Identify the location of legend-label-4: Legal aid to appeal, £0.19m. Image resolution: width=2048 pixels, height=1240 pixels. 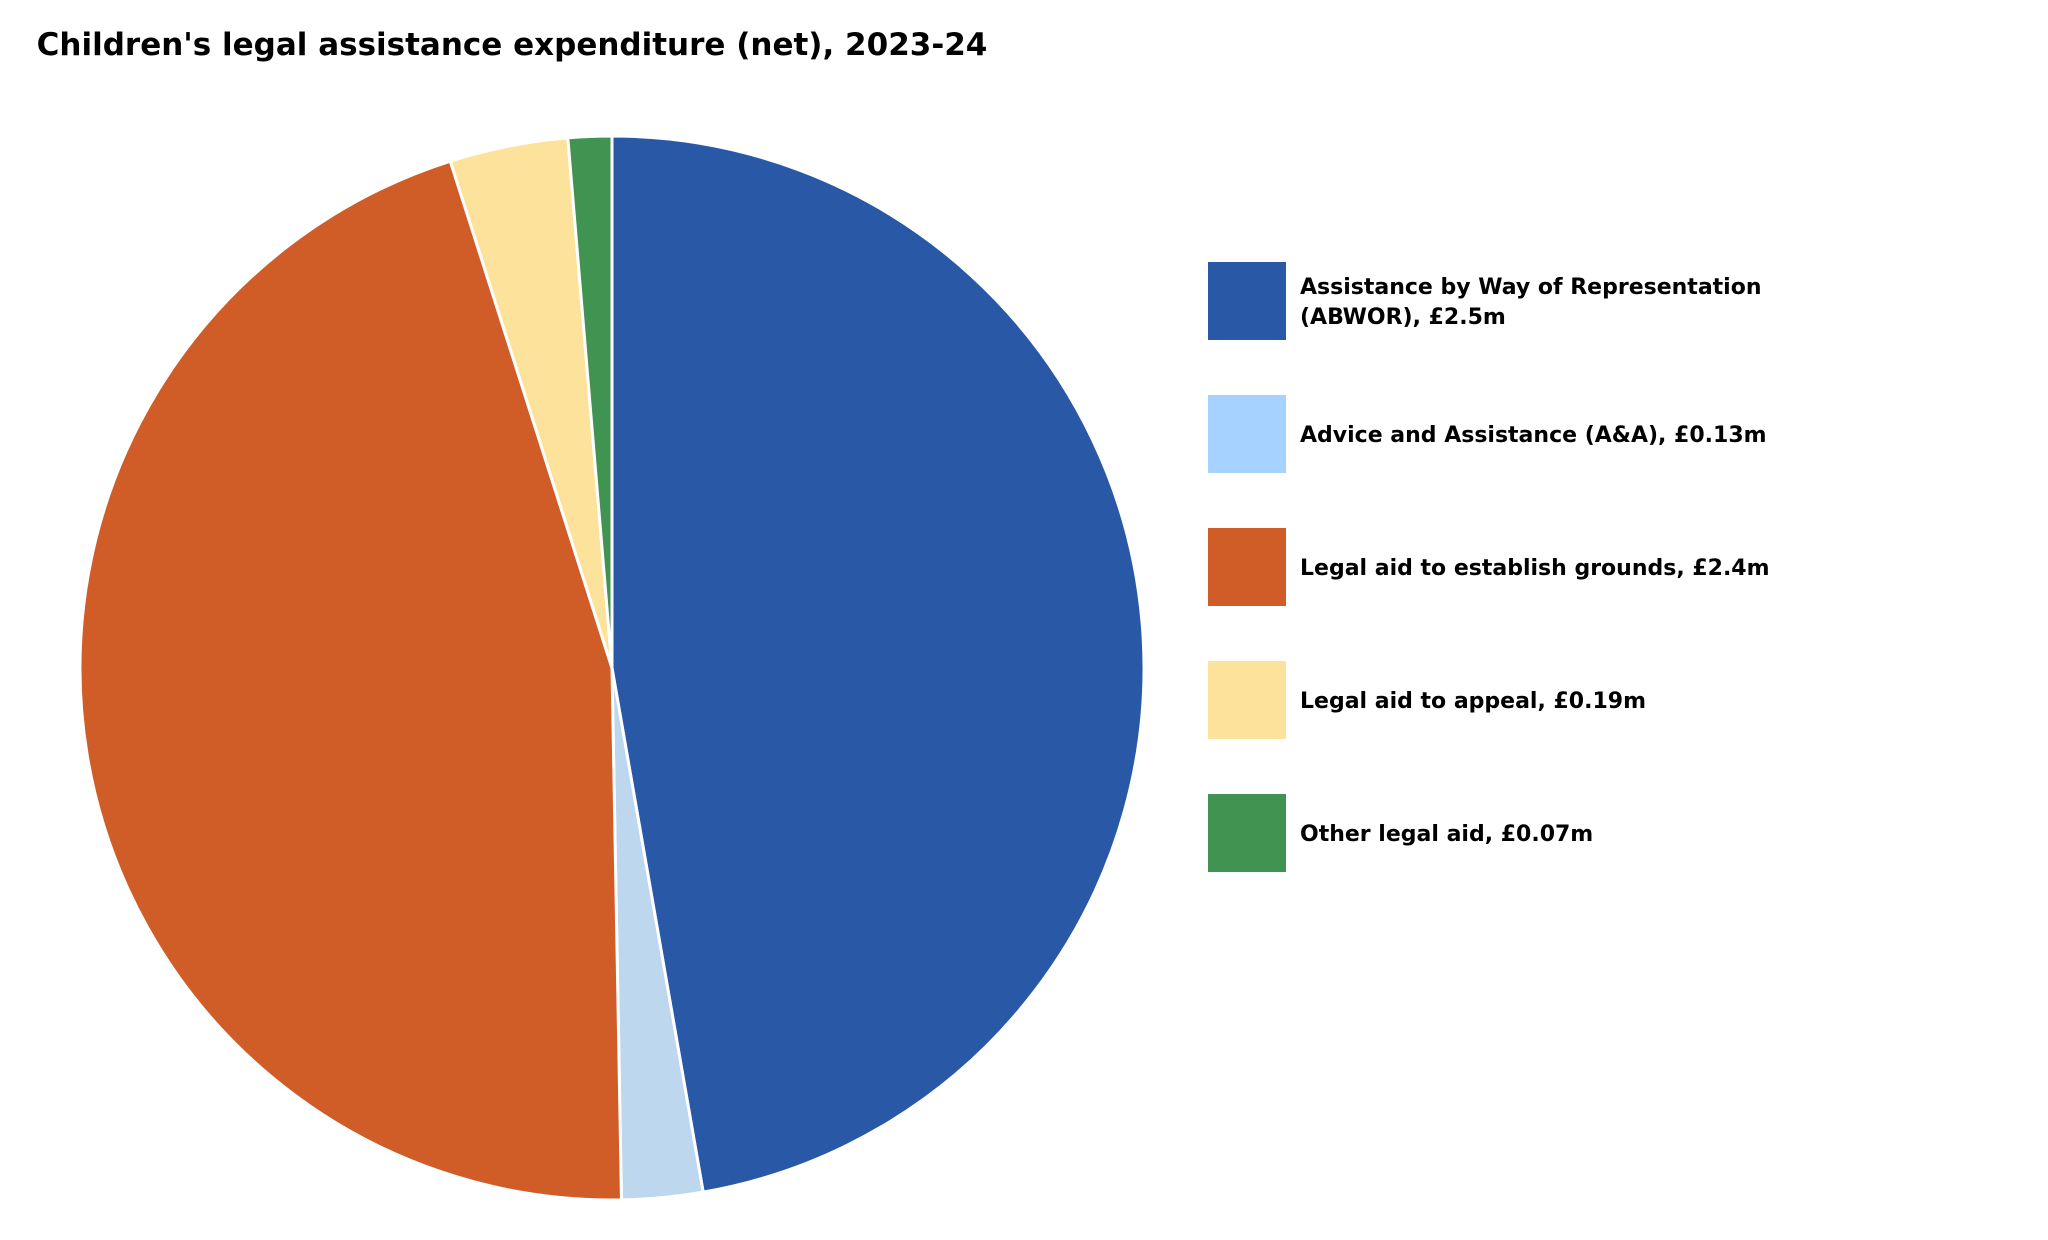
(1473, 701).